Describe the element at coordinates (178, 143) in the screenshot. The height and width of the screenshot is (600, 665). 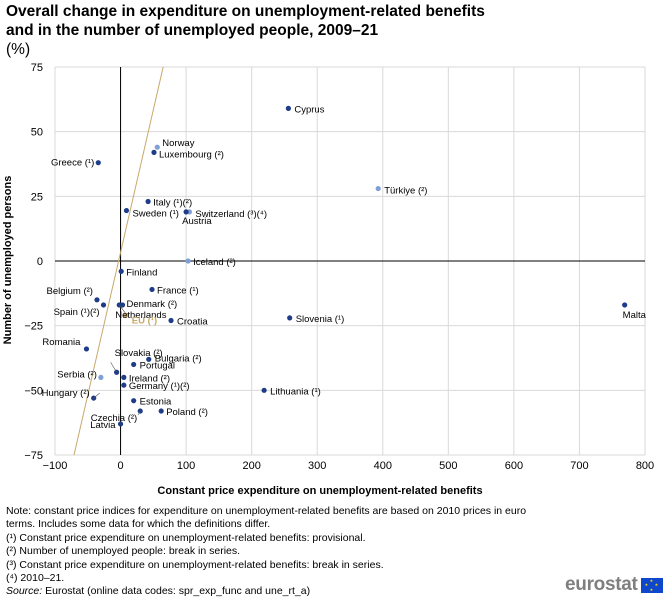
I see `point-label: Norway` at that location.